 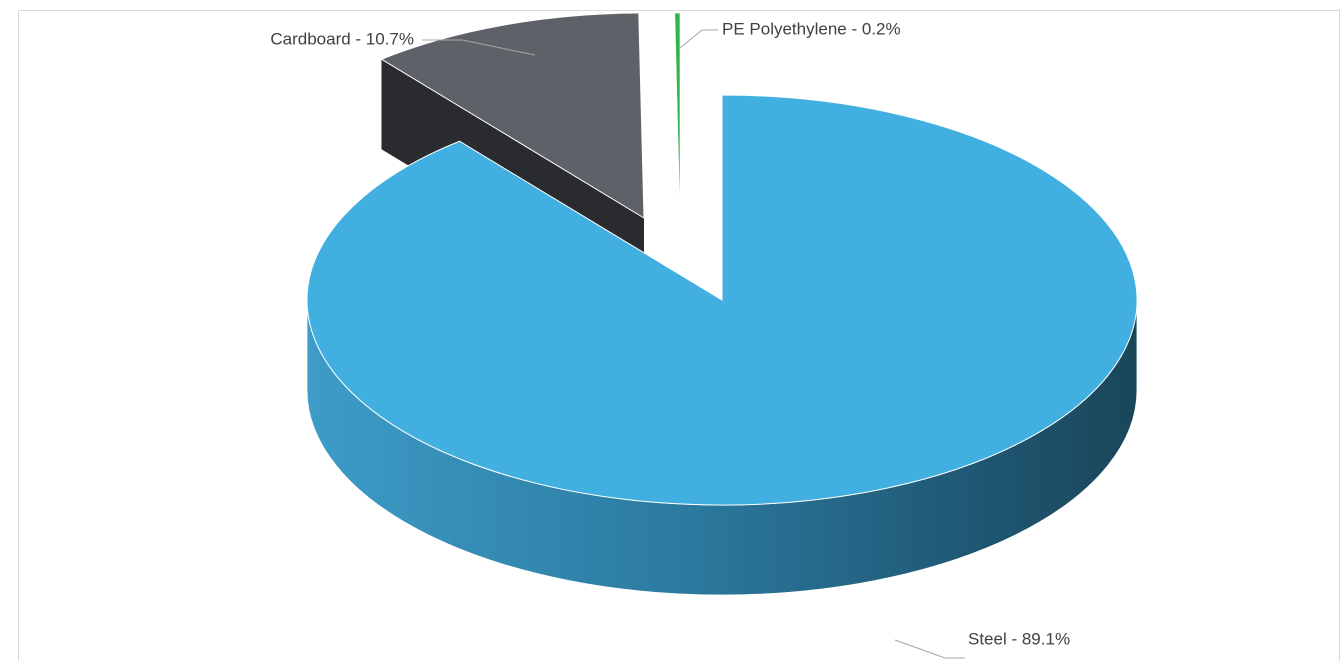 I want to click on pe-polyethylene-leader, so click(x=698, y=39).